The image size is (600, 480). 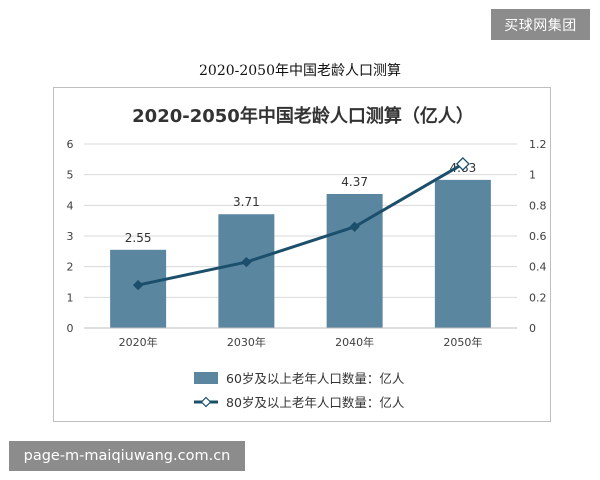 I want to click on right-y-tick-label: 0.6, so click(x=538, y=236).